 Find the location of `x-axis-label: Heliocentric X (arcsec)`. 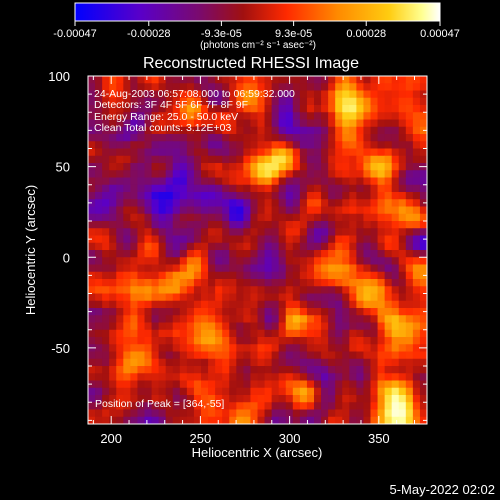

x-axis-label: Heliocentric X (arcsec) is located at coordinates (257, 452).